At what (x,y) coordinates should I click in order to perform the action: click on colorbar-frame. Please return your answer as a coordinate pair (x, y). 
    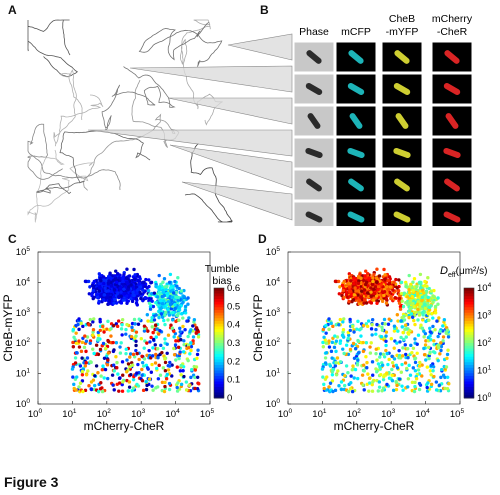
    Looking at the image, I should click on (219, 343).